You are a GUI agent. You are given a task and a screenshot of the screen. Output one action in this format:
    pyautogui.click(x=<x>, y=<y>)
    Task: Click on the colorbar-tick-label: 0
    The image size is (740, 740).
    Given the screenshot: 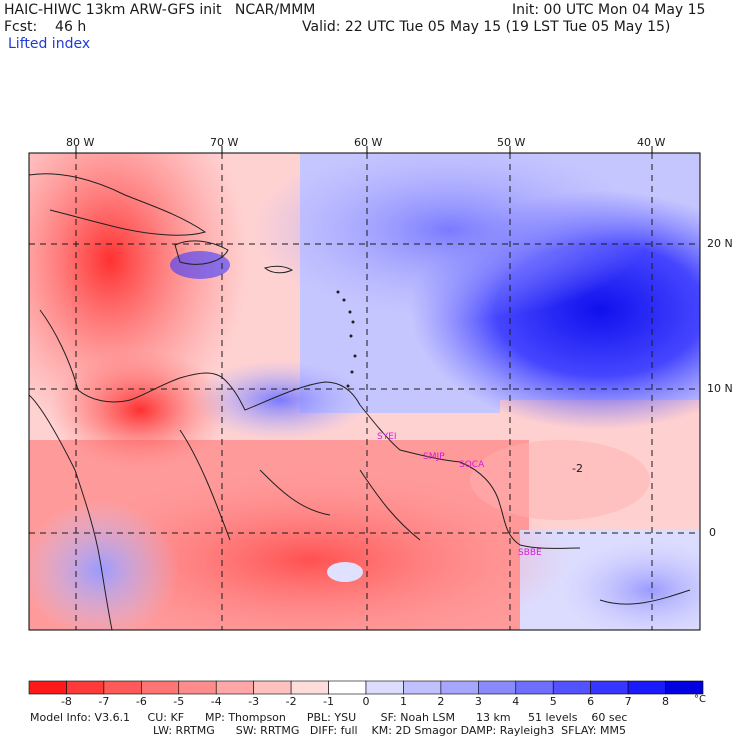 What is the action you would take?
    pyautogui.click(x=366, y=701)
    